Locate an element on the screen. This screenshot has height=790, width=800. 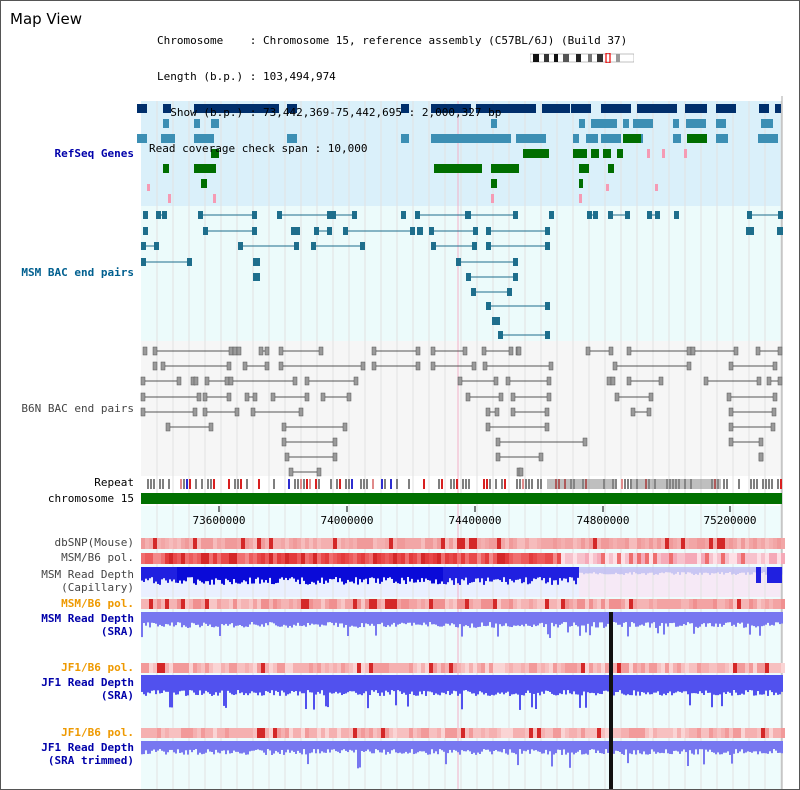
msm-depth-capillary-sub-label: (Capillary) is located at coordinates (97, 587).